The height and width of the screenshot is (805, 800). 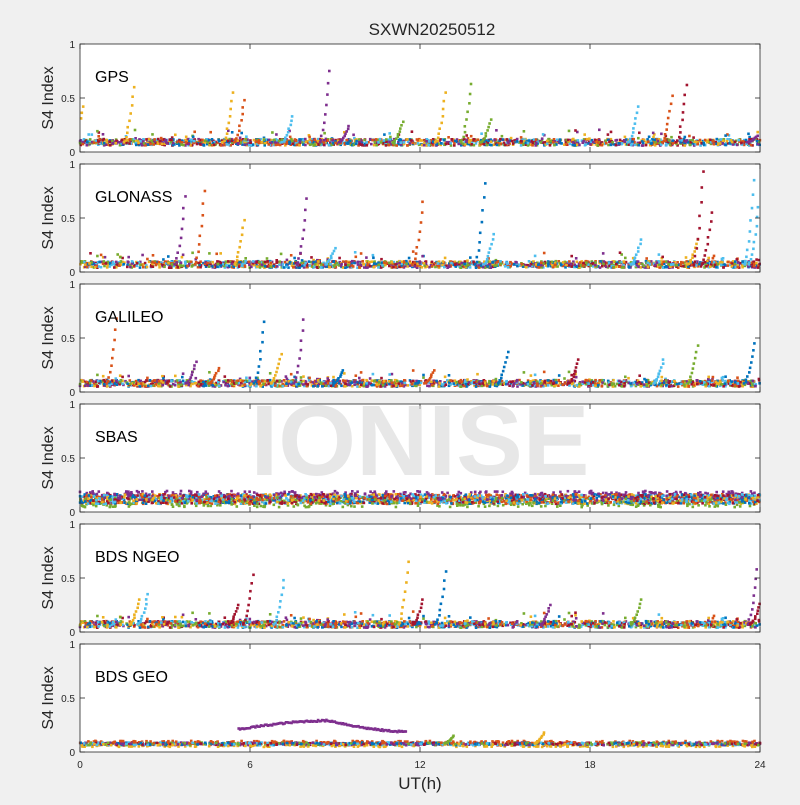 What do you see at coordinates (72, 153) in the screenshot?
I see `y-tick-label: 0` at bounding box center [72, 153].